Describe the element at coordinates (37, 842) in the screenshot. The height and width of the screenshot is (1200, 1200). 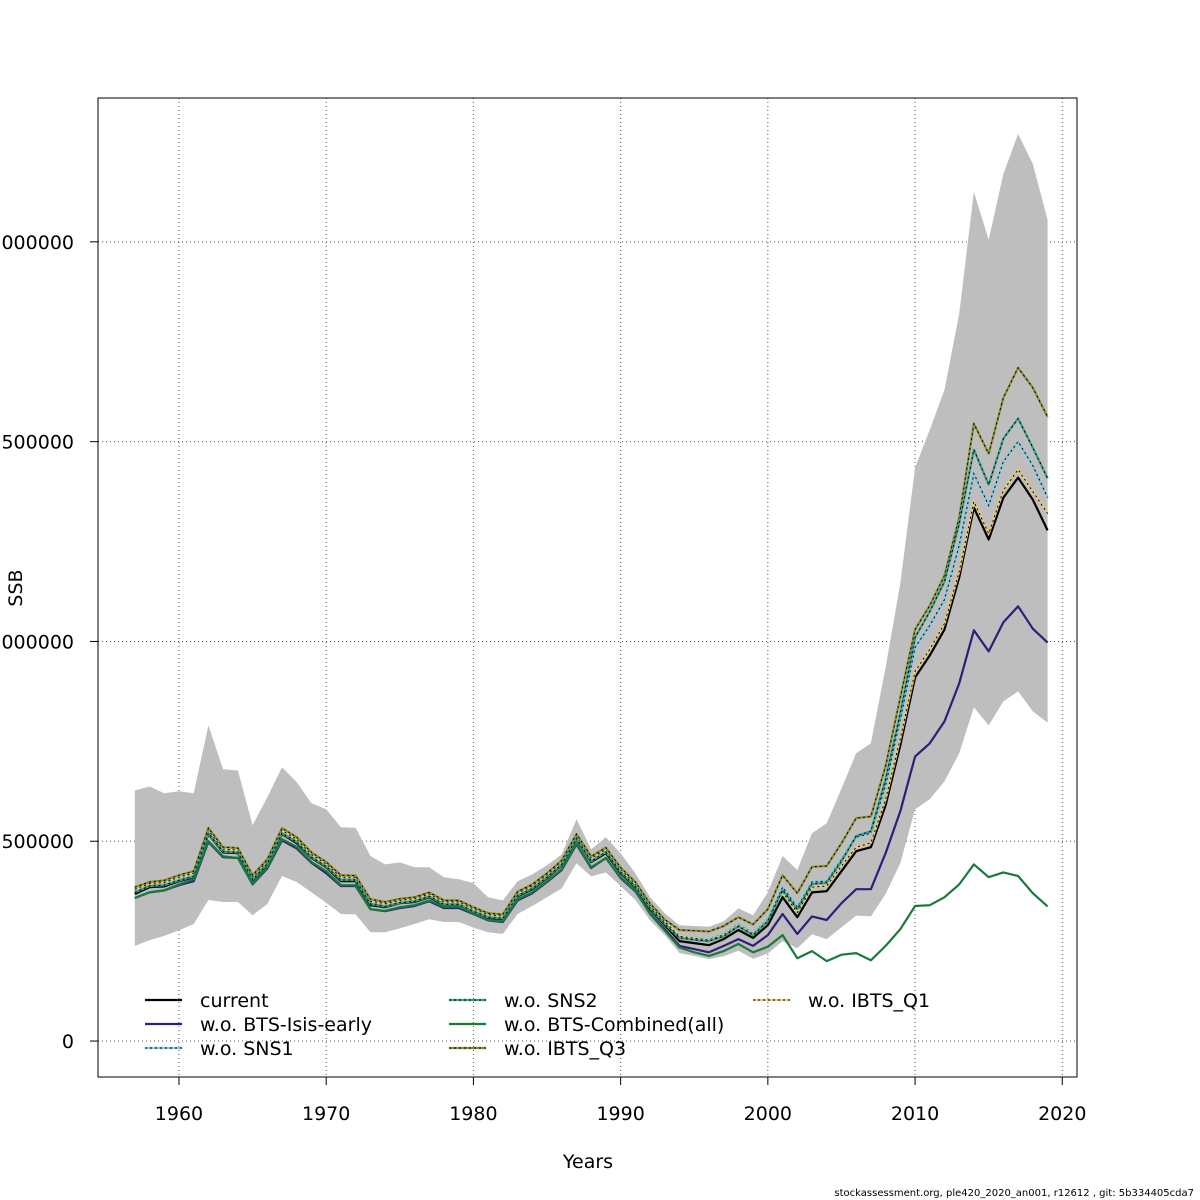
I see `y-tick-label: 500000` at that location.